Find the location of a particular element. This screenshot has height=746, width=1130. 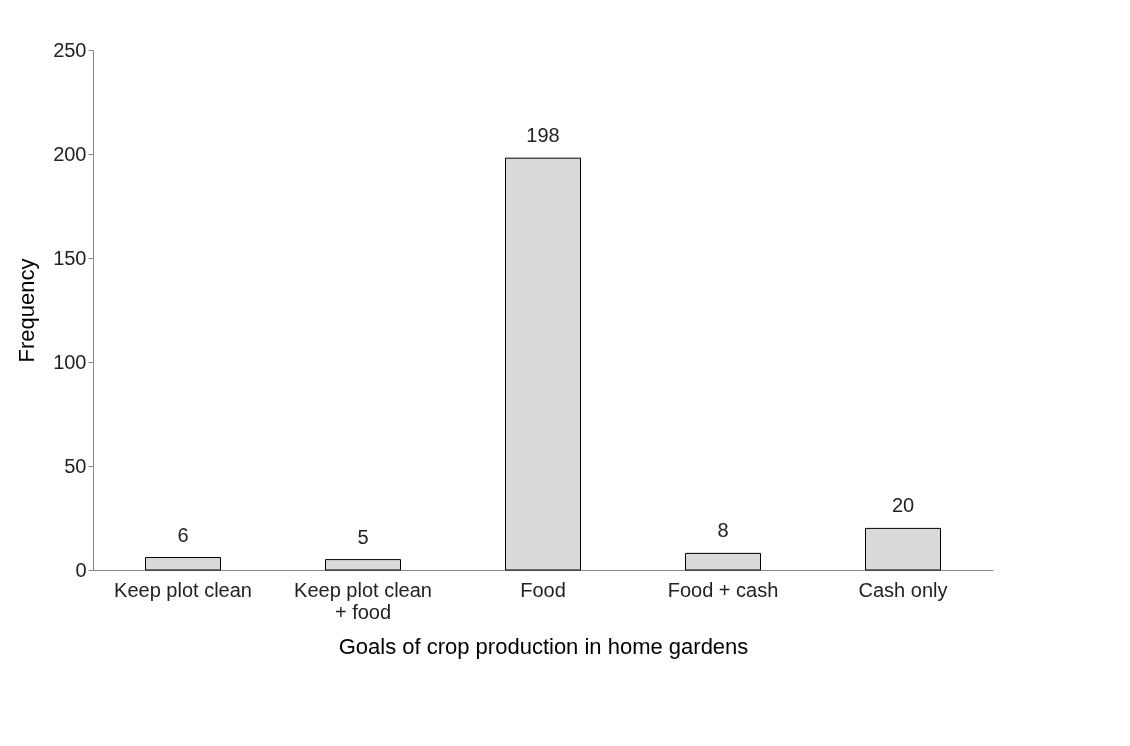

y-tick-label: 250 is located at coordinates (70, 49).